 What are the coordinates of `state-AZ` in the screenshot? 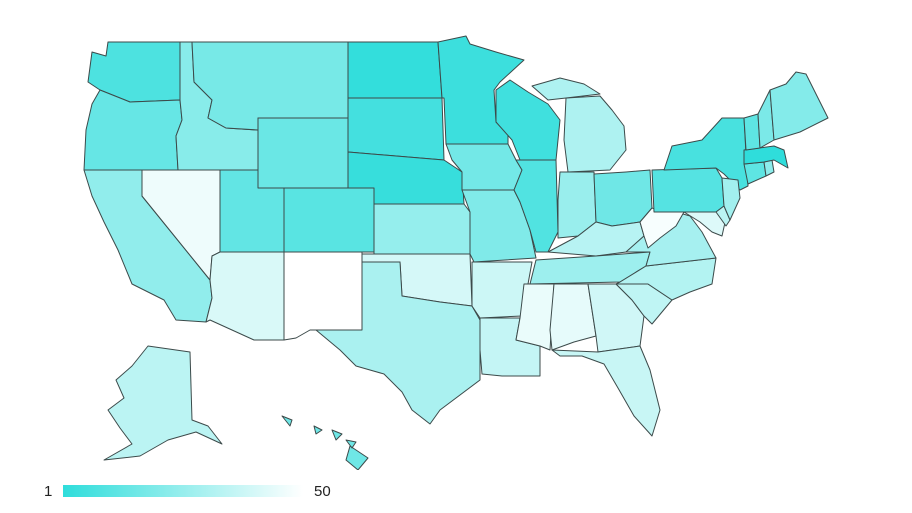 It's located at (245, 296).